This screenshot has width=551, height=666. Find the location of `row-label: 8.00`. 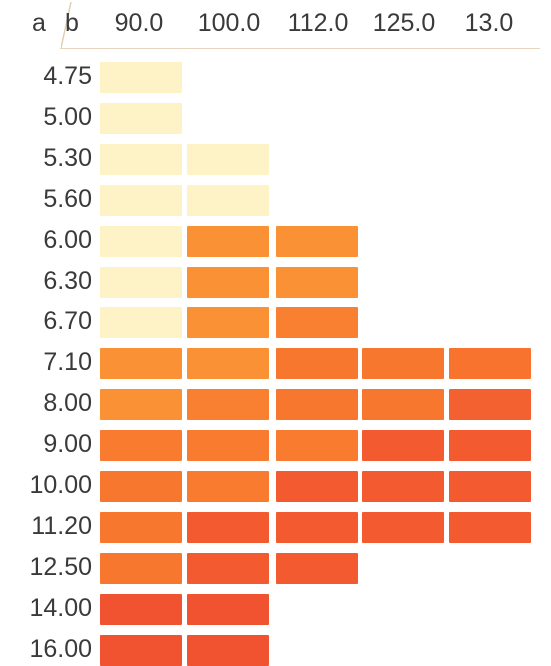

row-label: 8.00 is located at coordinates (67, 403).